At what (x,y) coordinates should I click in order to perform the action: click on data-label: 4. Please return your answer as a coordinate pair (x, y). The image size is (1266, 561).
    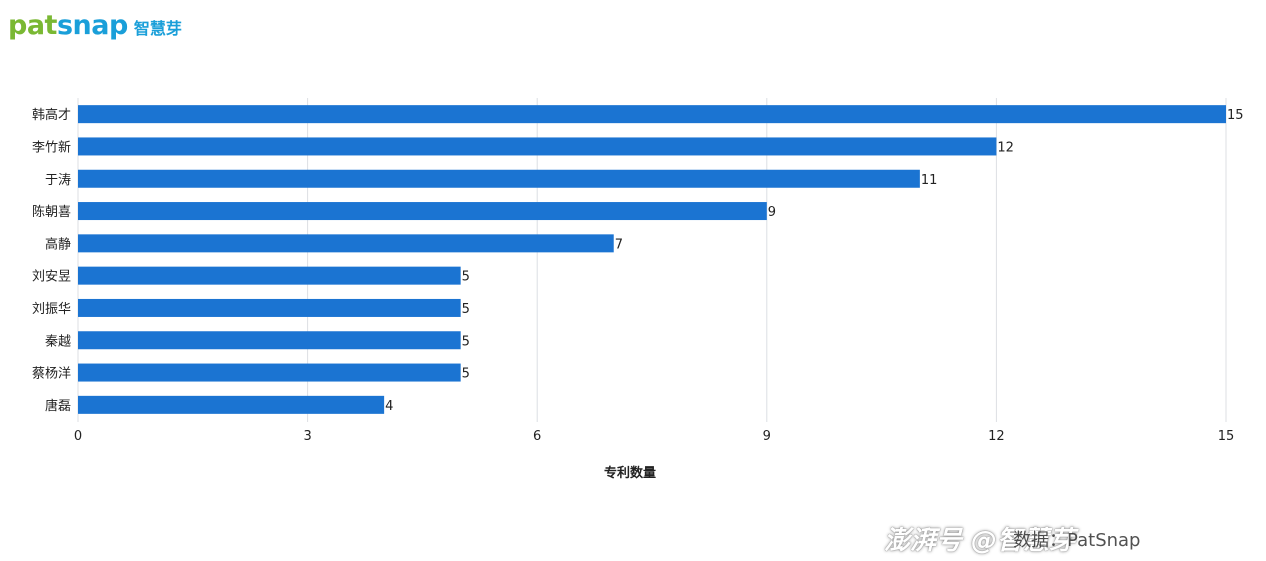
    Looking at the image, I should click on (389, 406).